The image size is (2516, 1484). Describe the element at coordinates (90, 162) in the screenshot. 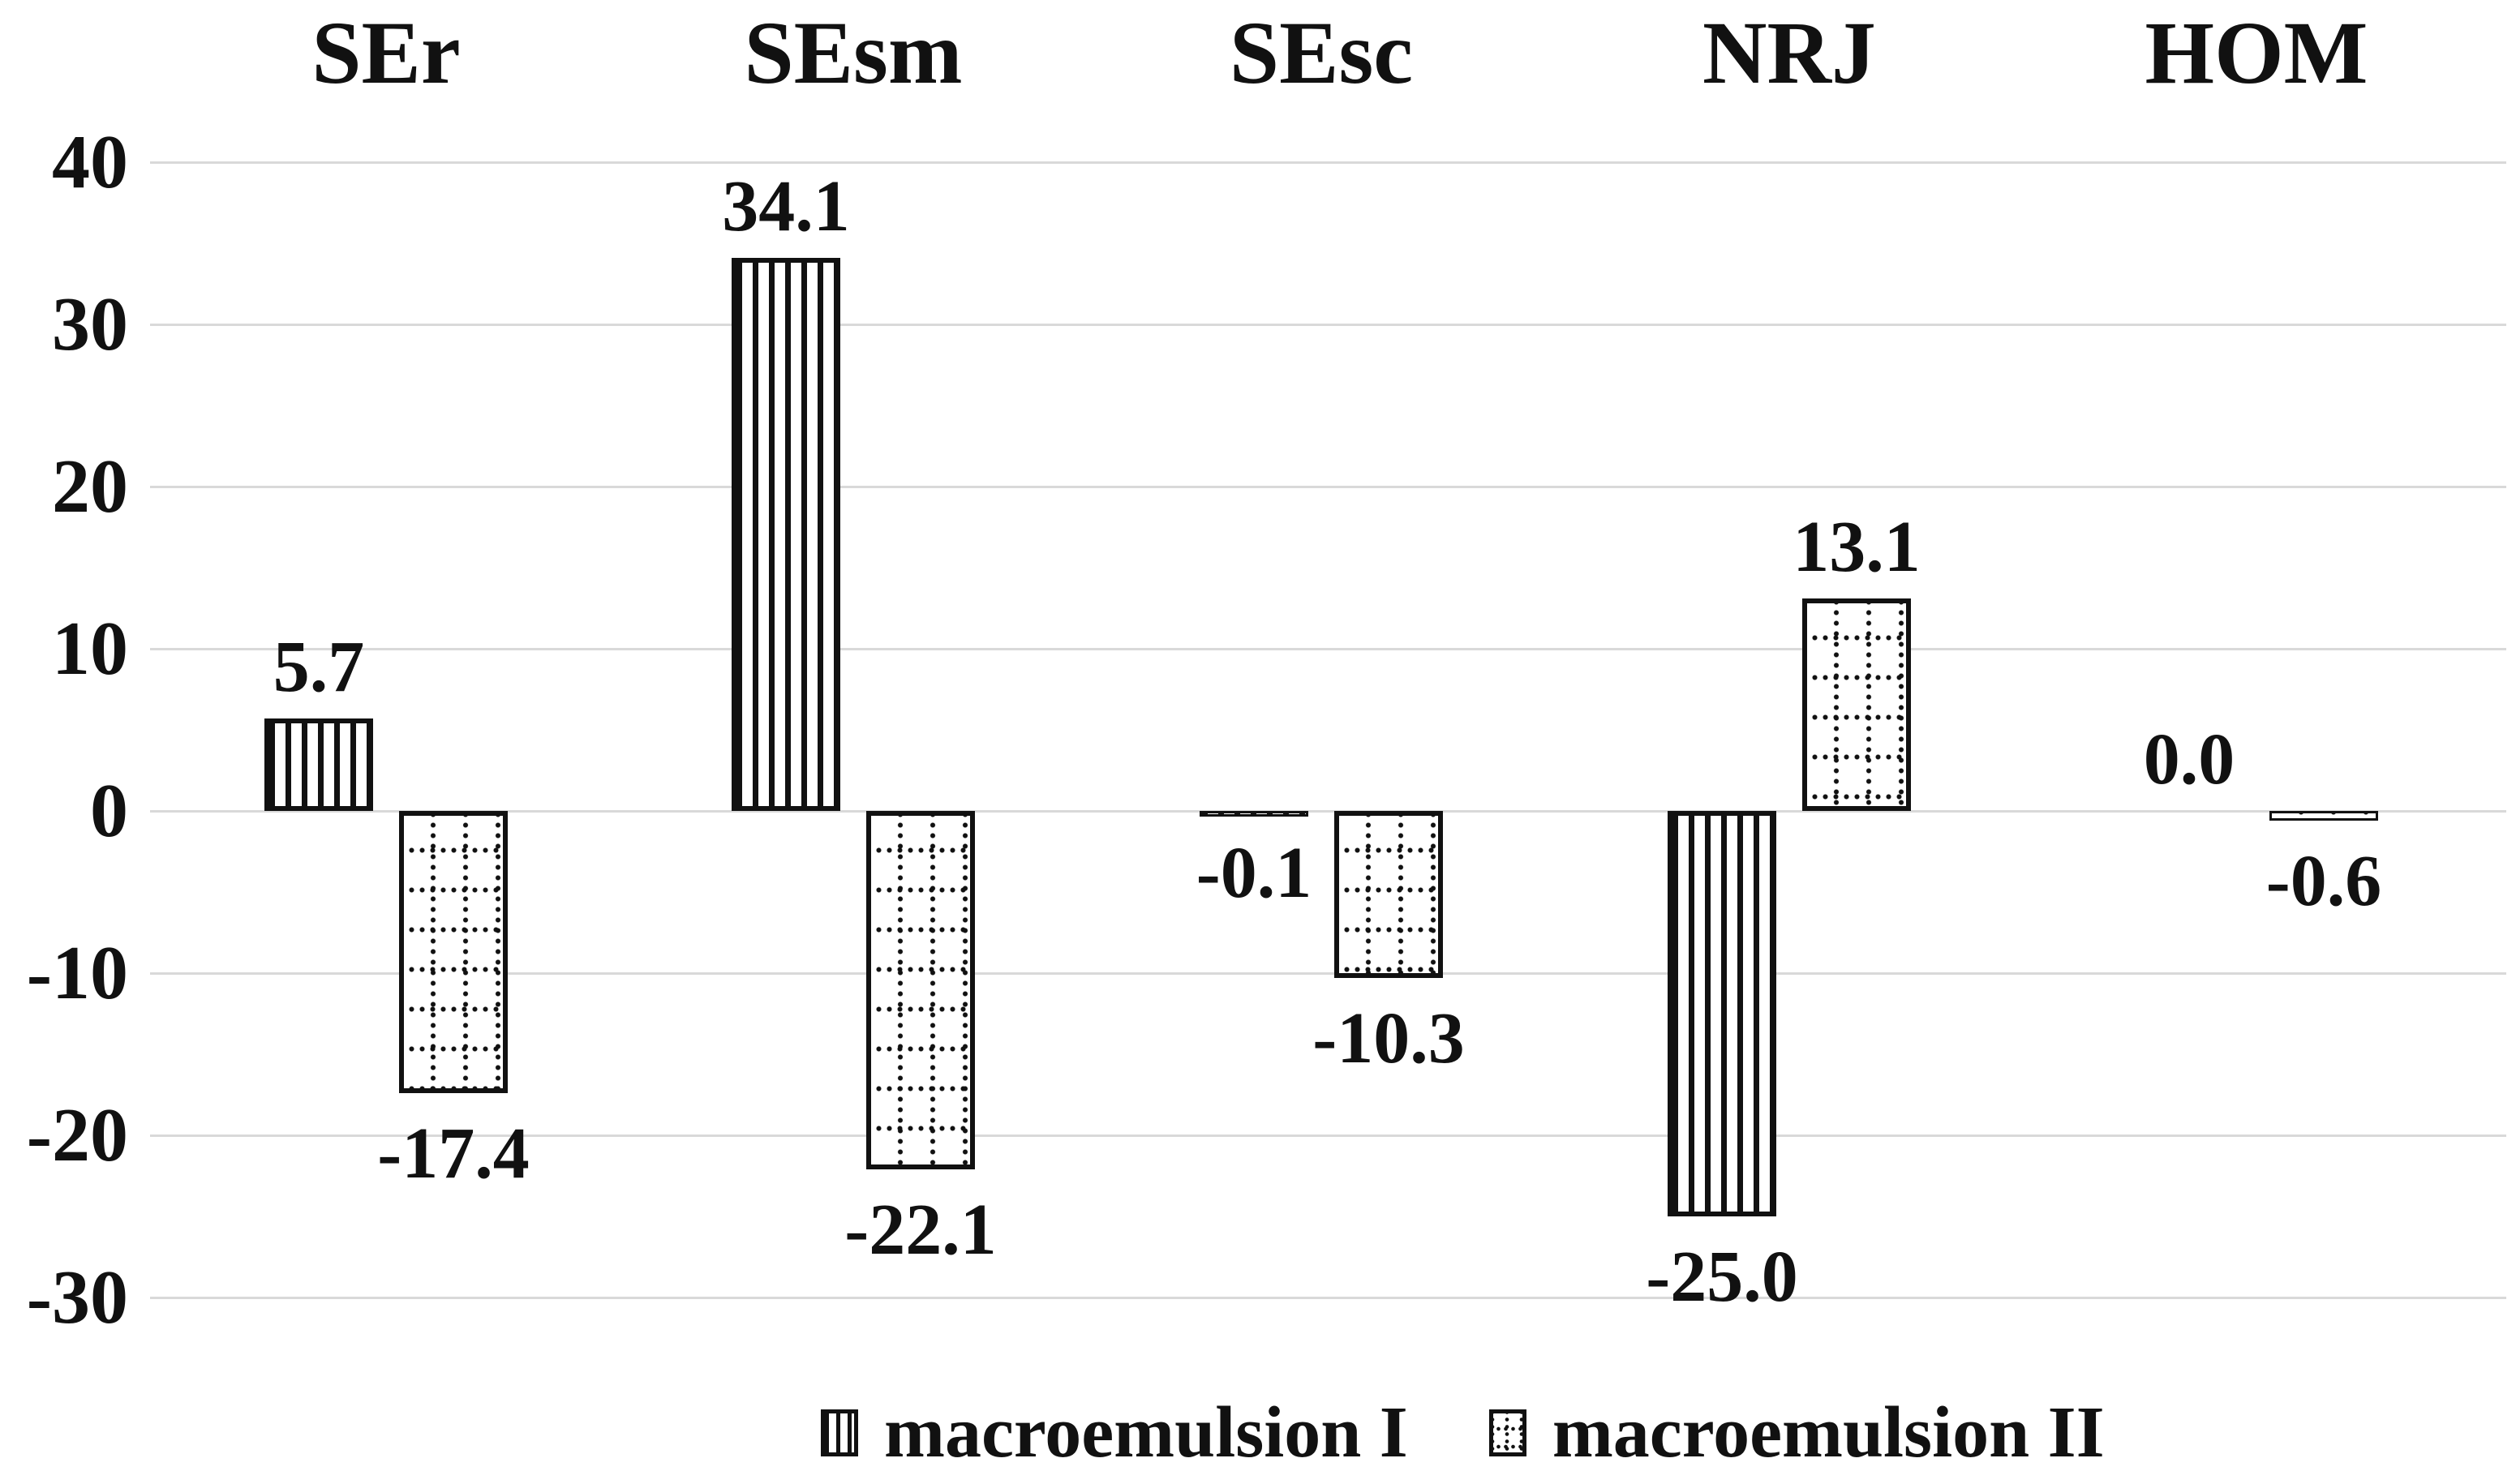

I see `y-axis-tick-label: 40` at that location.